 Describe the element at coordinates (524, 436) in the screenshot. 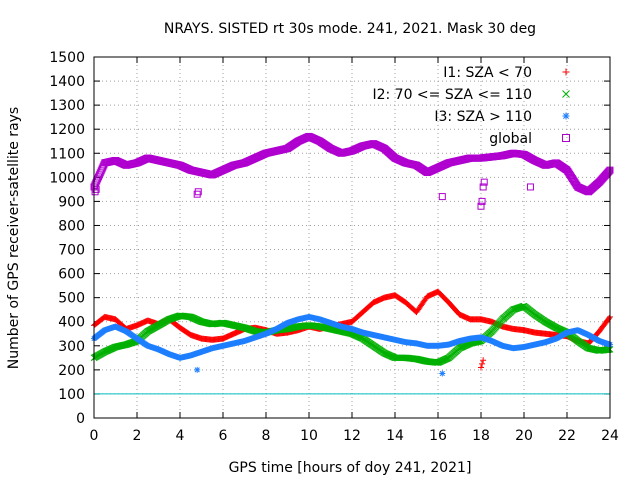

I see `x-tick-label: 20` at that location.